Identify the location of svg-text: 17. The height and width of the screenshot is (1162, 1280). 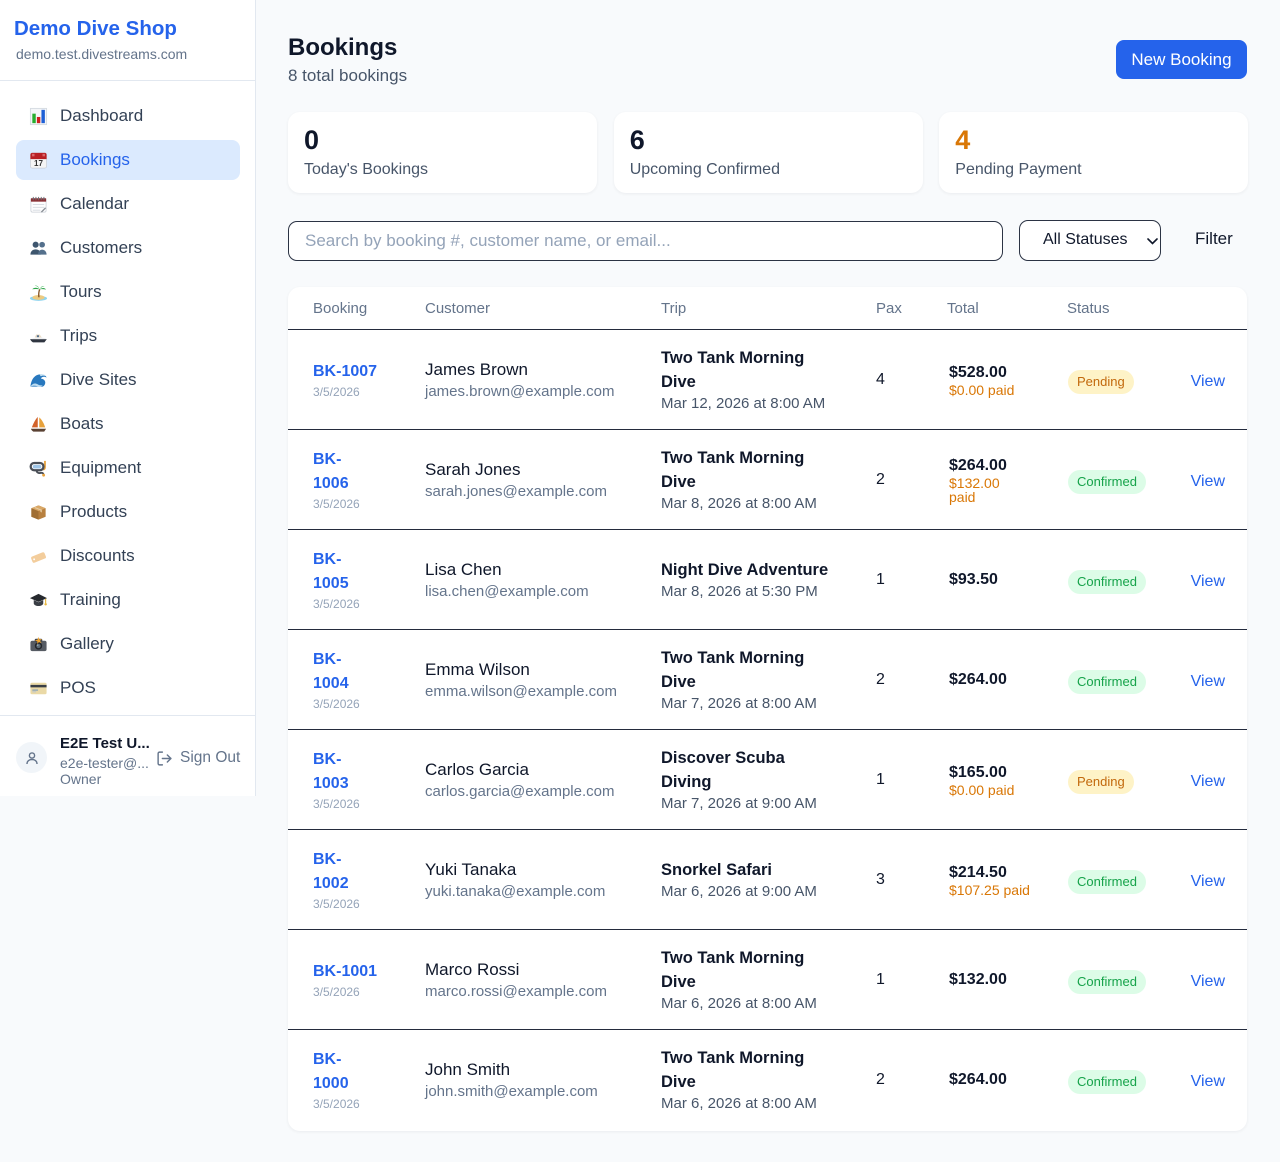
(38, 163).